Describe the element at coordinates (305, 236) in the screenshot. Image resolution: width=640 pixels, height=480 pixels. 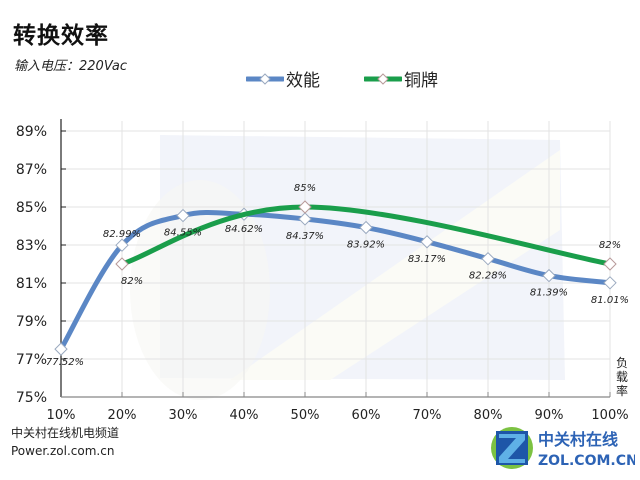
I see `data-label: 84.37%` at that location.